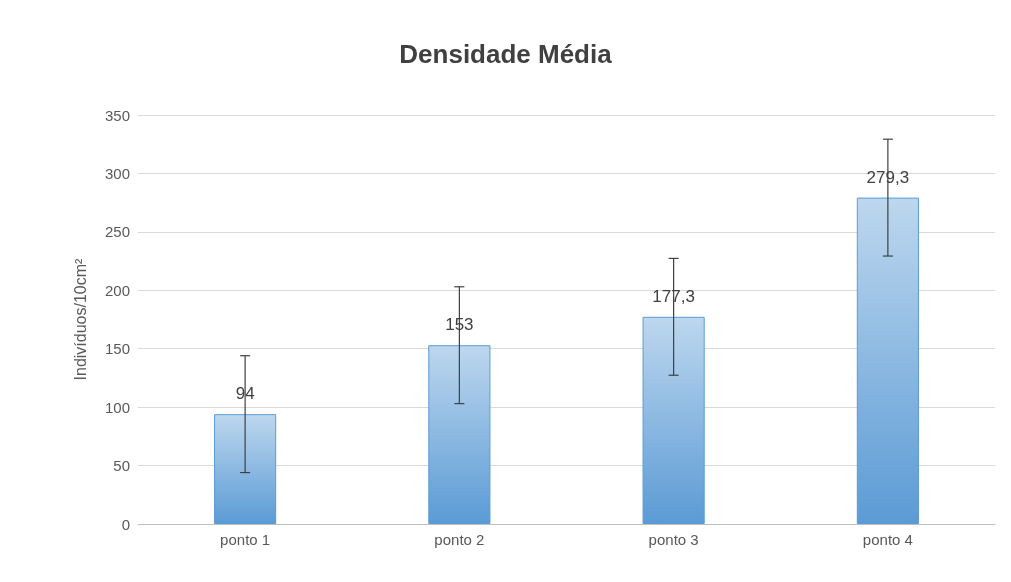 The width and height of the screenshot is (1011, 582). I want to click on y-tick-label: 300, so click(117, 173).